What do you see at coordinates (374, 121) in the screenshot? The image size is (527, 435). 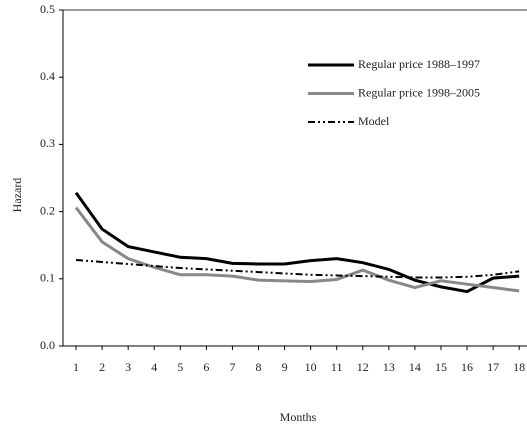 I see `legend-label: Model` at bounding box center [374, 121].